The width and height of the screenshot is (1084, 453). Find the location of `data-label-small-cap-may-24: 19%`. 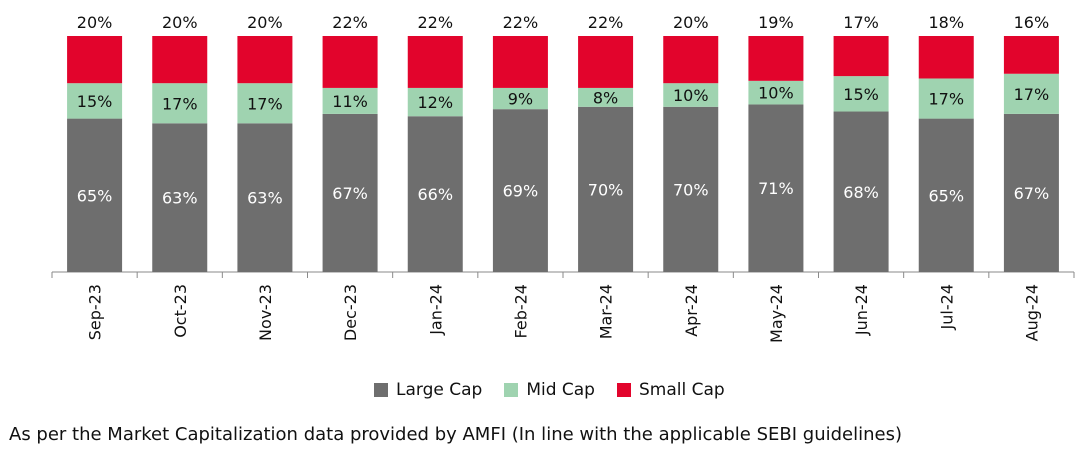

data-label-small-cap-may-24: 19% is located at coordinates (776, 22).